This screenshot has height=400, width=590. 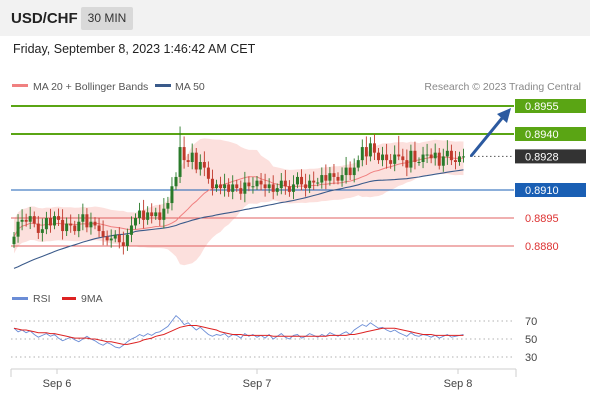 I want to click on credit-text: Research © 2023 Trading Central, so click(x=502, y=87).